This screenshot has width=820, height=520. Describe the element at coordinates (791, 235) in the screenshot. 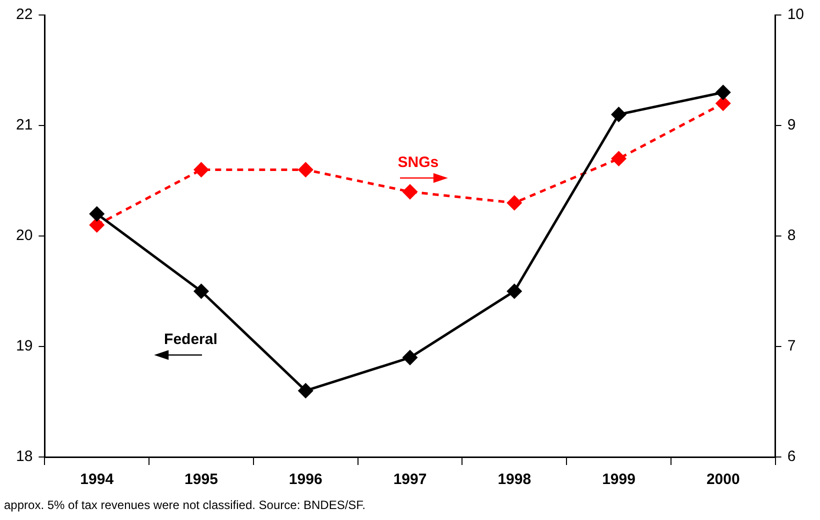

I see `y2-tick-label: 8` at that location.